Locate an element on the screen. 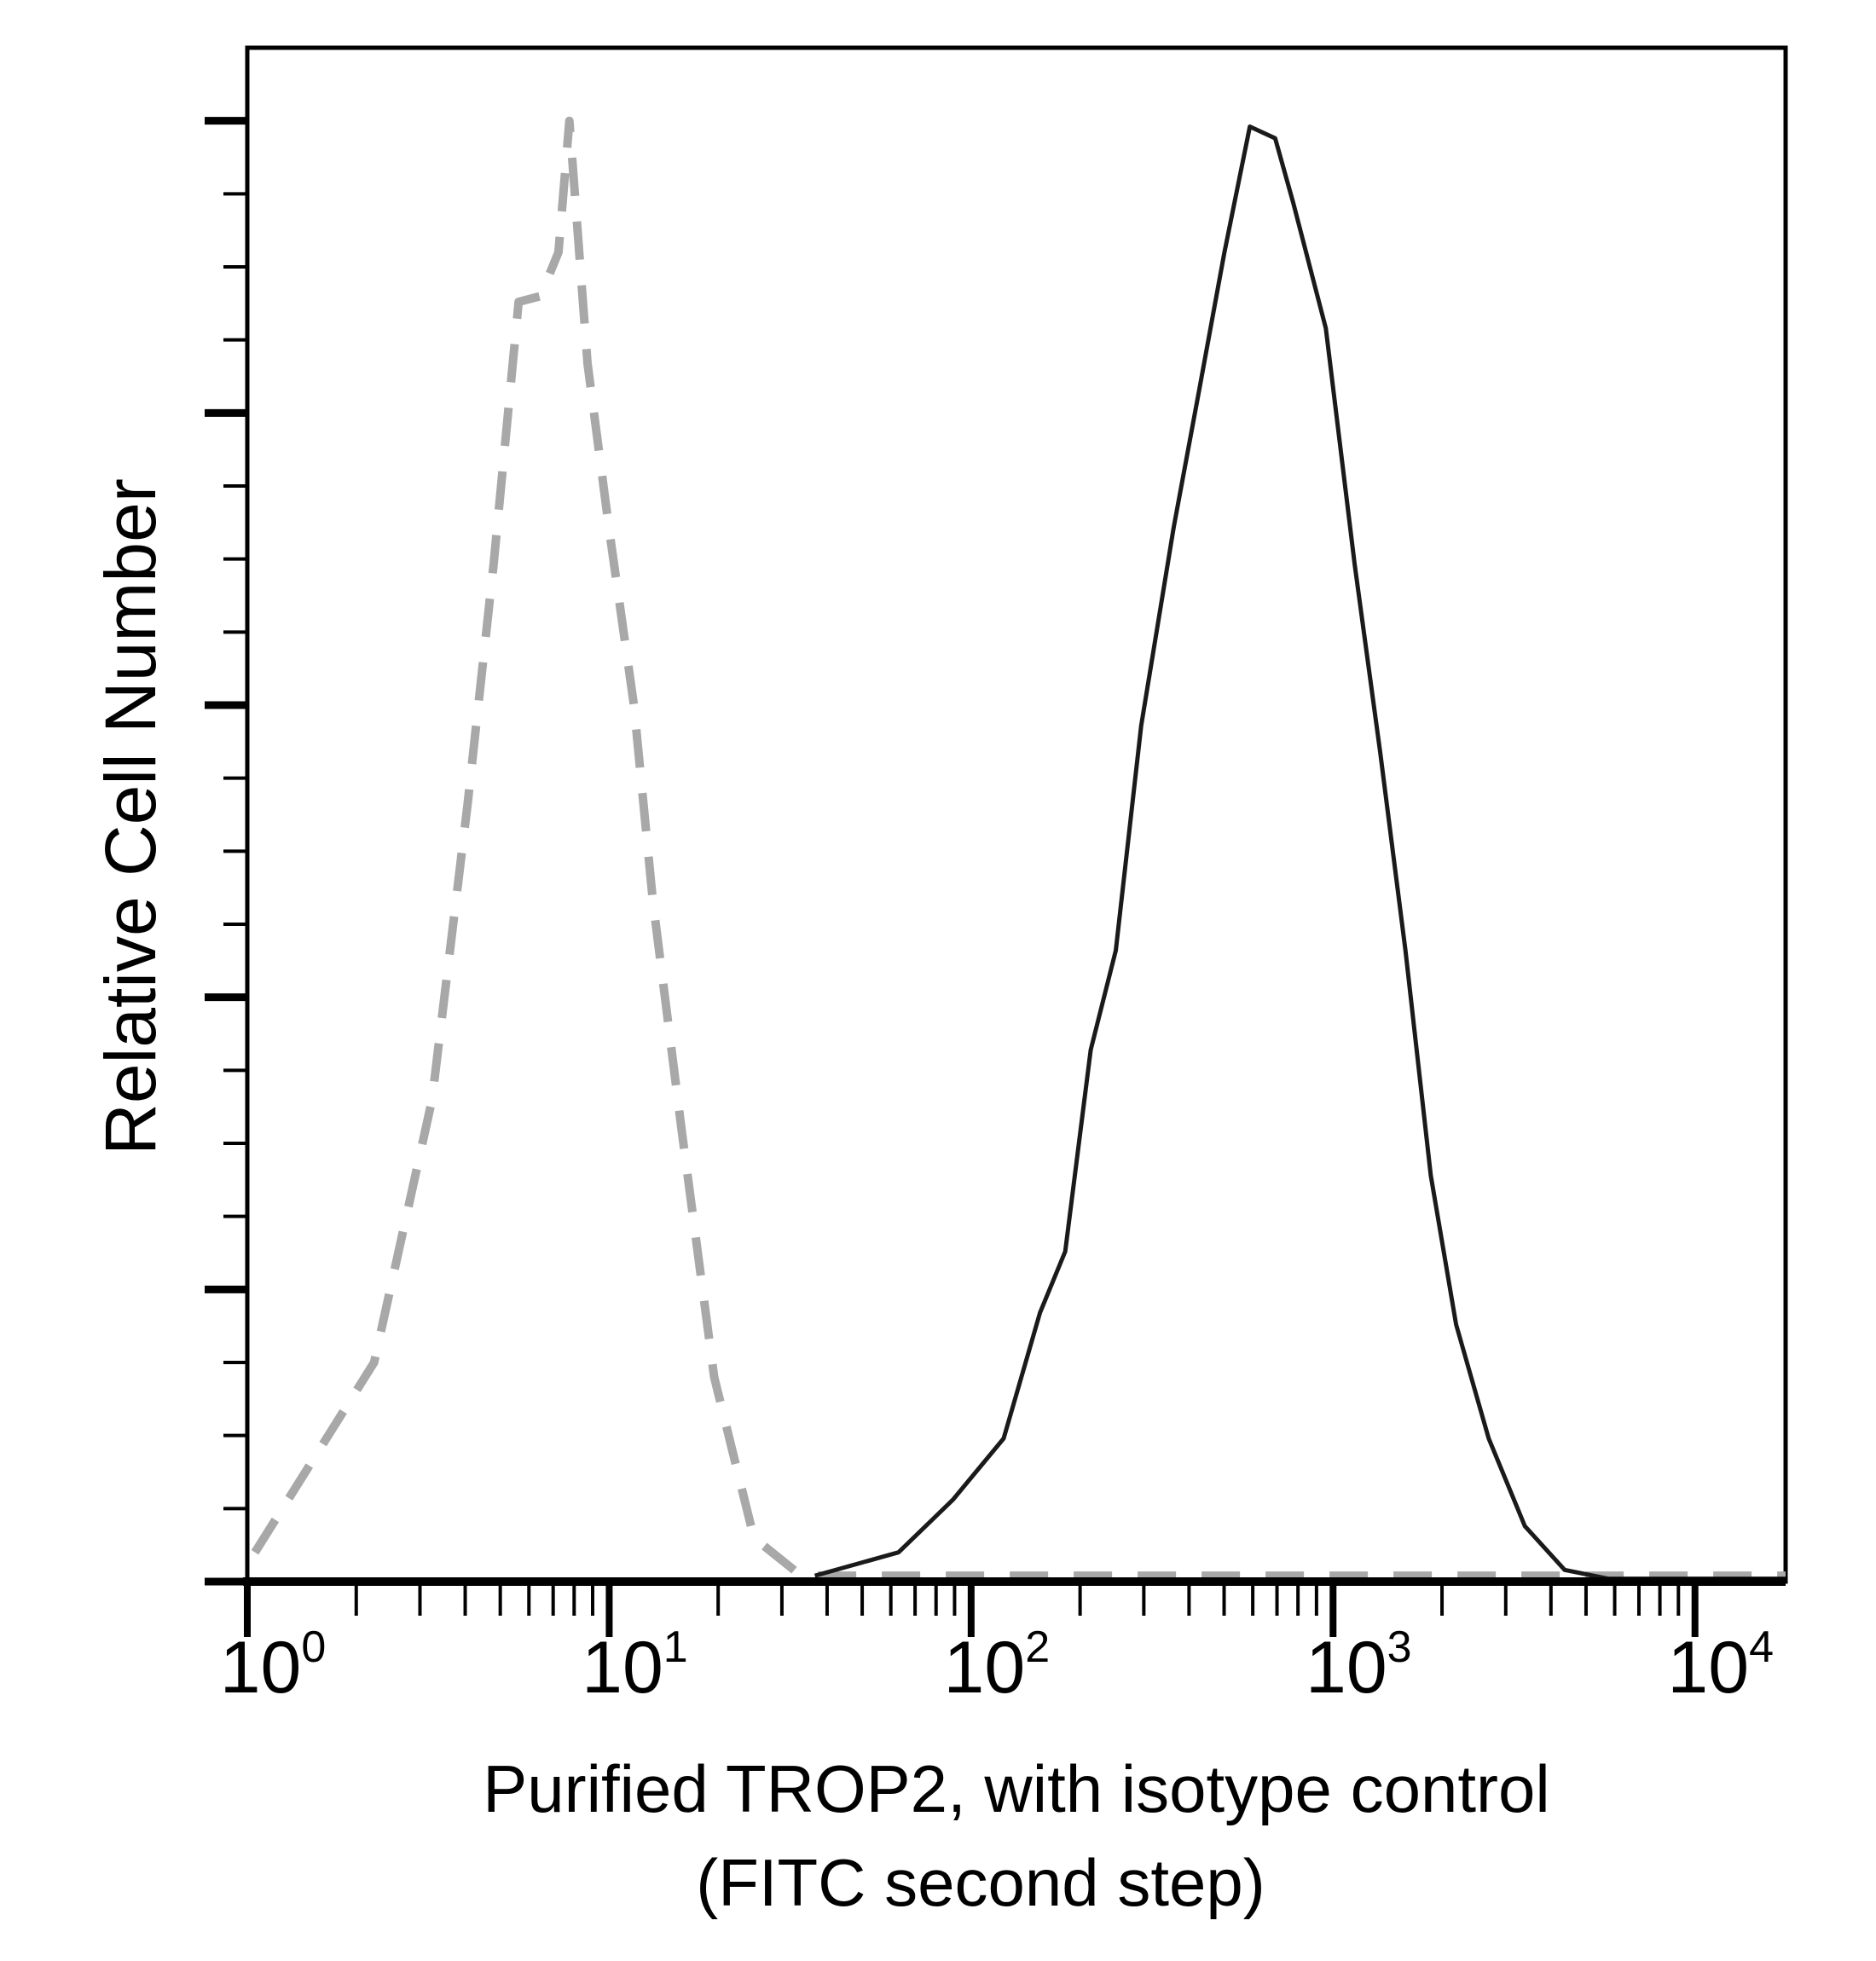 This screenshot has height=1961, width=1876. x-tick-labels: 10⁰ 10¹ 10² 10³ 10⁴ is located at coordinates (997, 1666).